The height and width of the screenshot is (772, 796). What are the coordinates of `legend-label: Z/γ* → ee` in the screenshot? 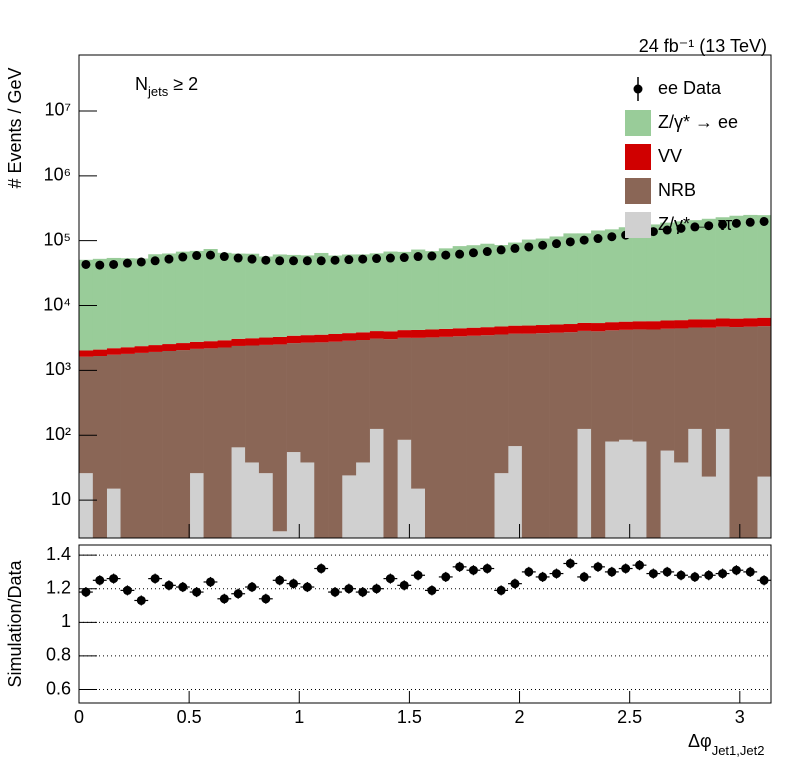 It's located at (698, 122).